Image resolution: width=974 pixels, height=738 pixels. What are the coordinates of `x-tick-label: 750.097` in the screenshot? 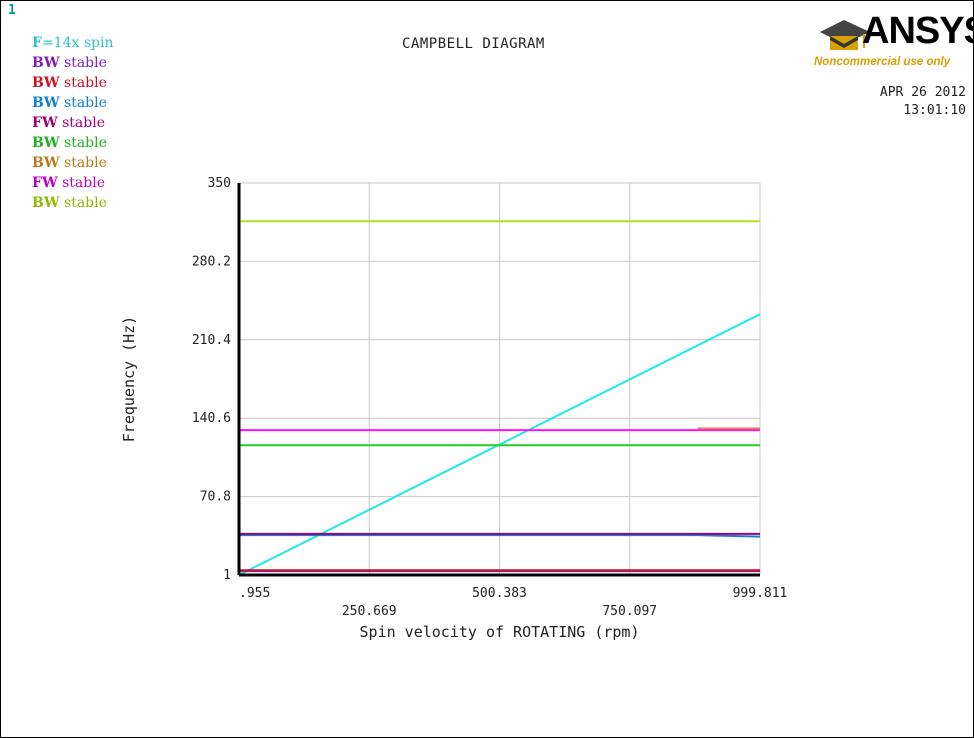 It's located at (629, 611).